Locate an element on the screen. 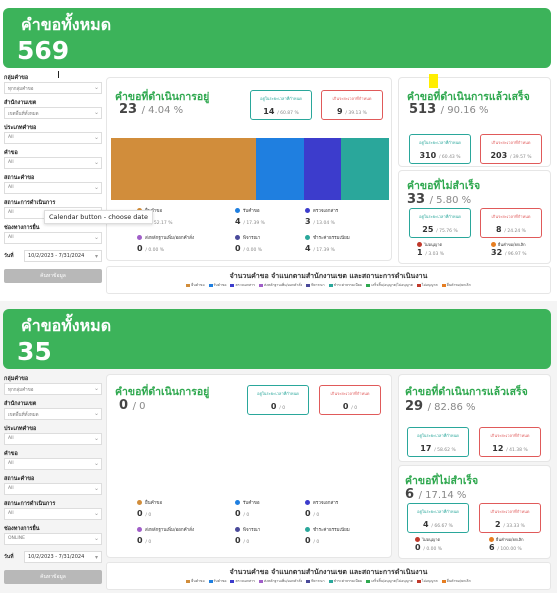 The width and height of the screenshot is (557, 593). filter-select: ONLINE ⌄ is located at coordinates (53, 539).